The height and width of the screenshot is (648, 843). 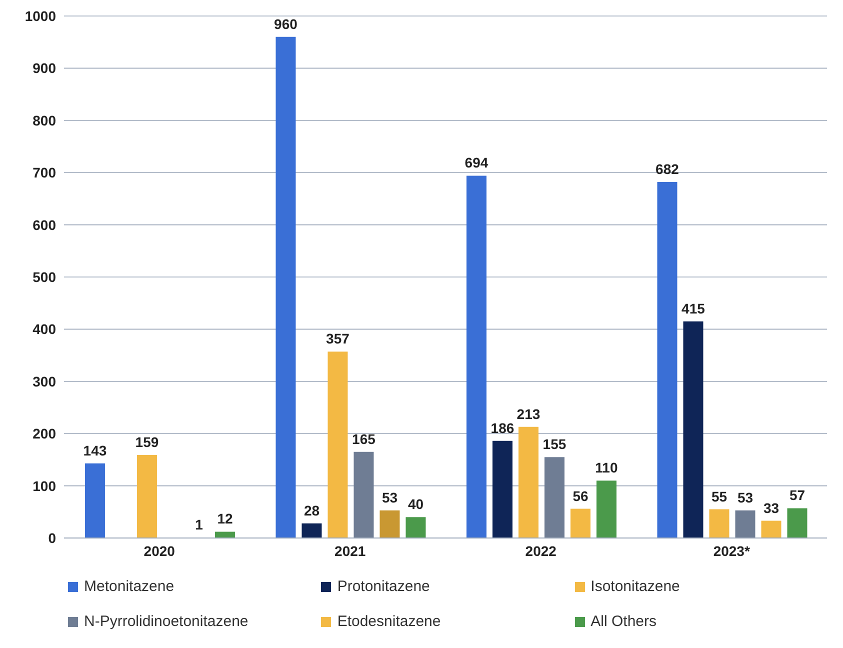 I want to click on data-label: 110, so click(x=606, y=468).